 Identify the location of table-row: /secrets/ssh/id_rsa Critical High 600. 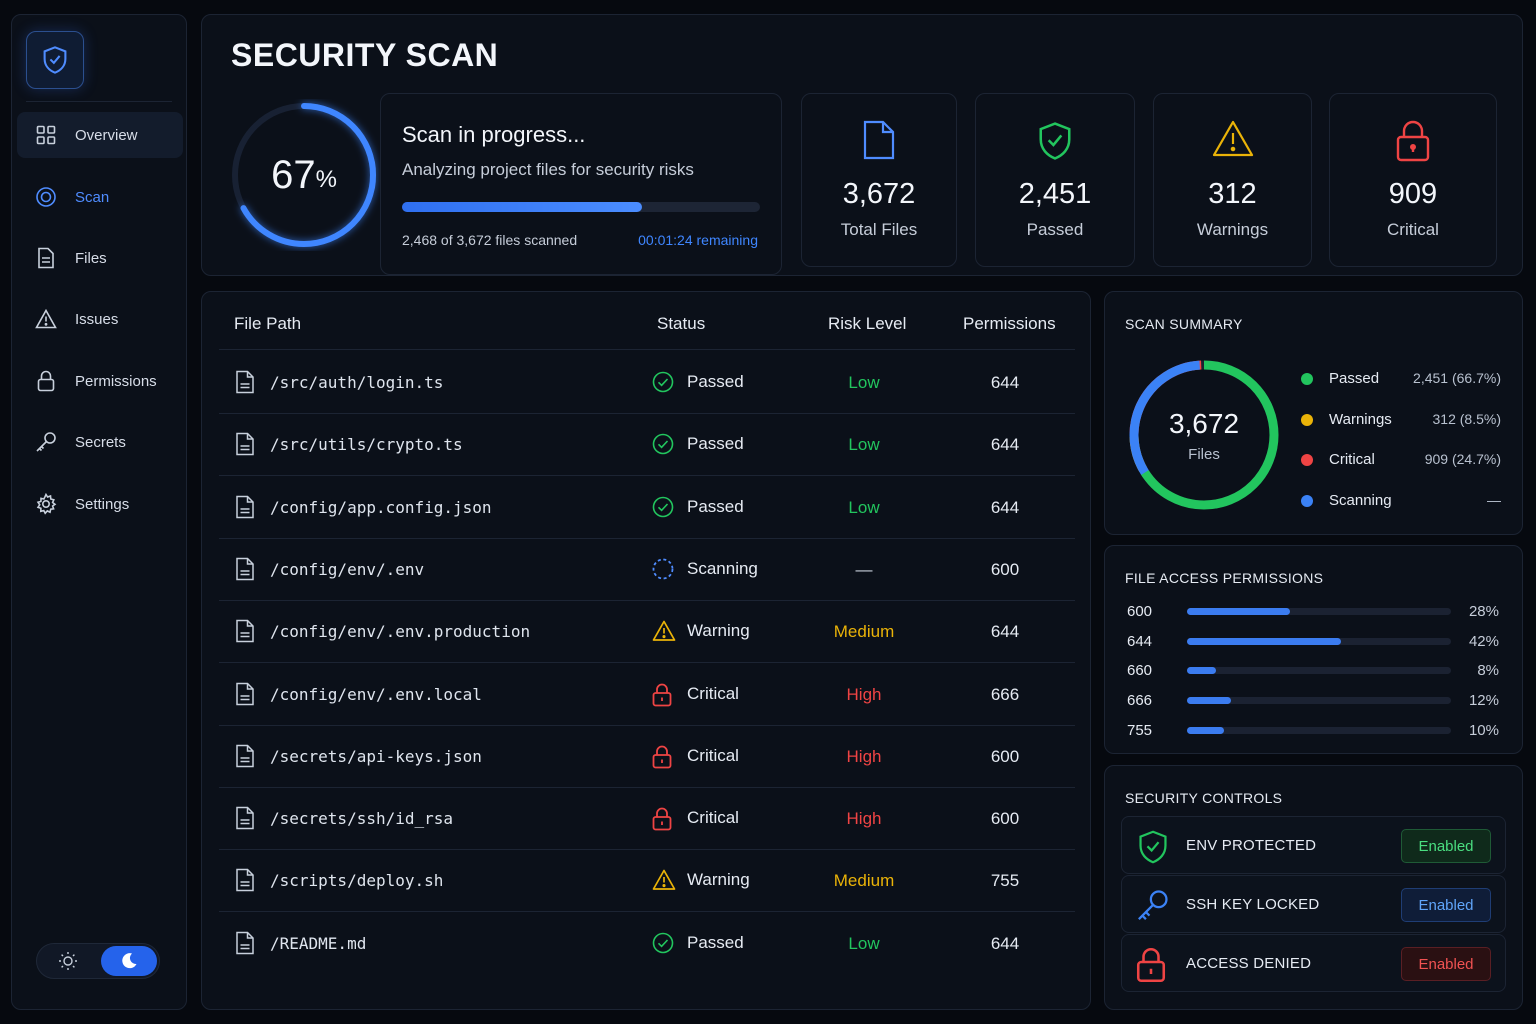
(647, 818).